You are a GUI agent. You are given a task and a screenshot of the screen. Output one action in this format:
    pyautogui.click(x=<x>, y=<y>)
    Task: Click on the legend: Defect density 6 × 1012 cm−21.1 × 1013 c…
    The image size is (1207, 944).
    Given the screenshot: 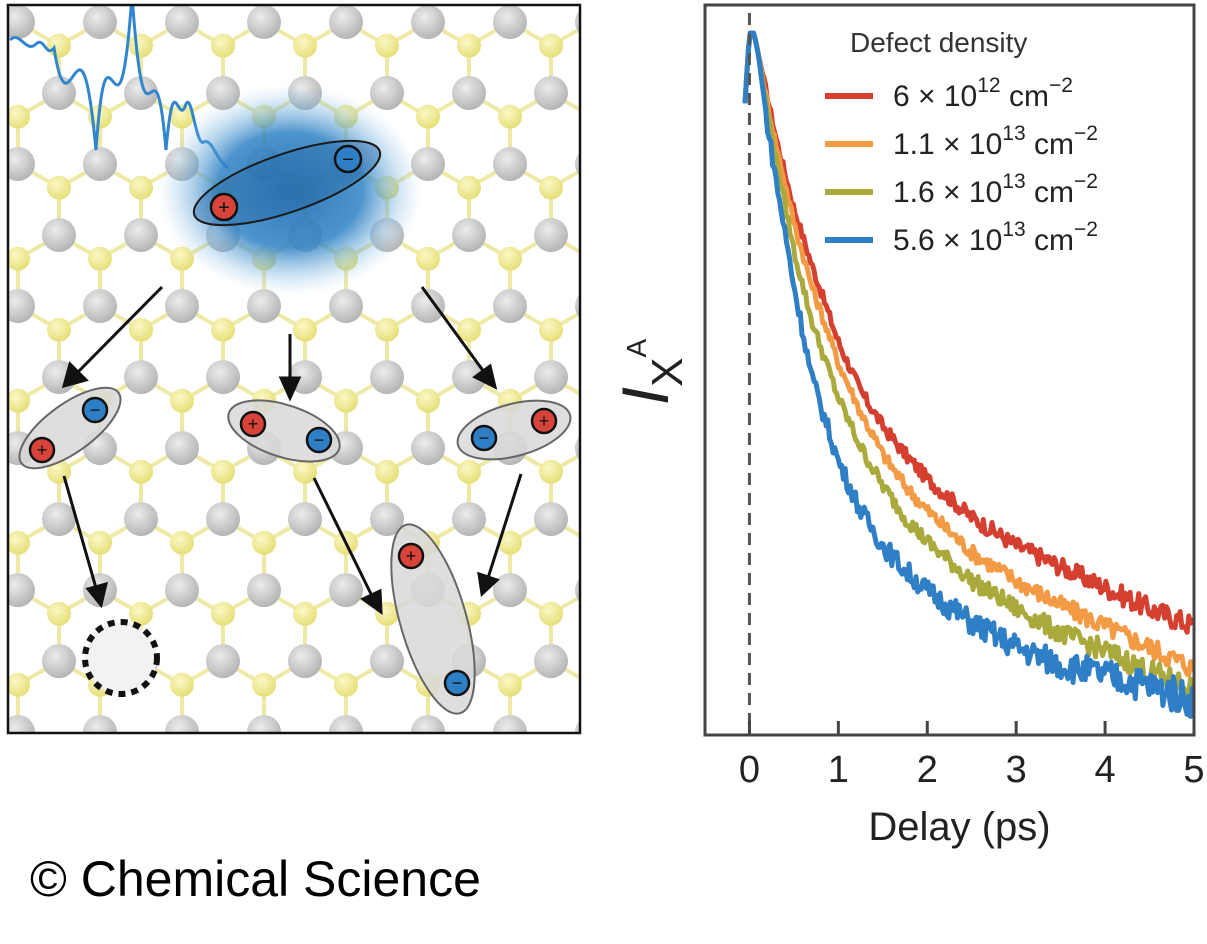 What is the action you would take?
    pyautogui.click(x=961, y=142)
    